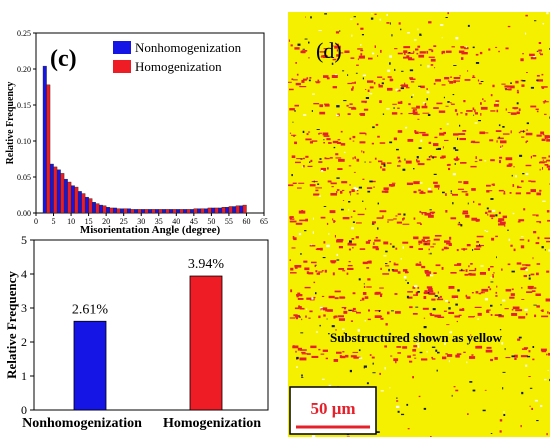 The image size is (550, 443). I want to click on bar-category-label: Homogenization, so click(212, 423).